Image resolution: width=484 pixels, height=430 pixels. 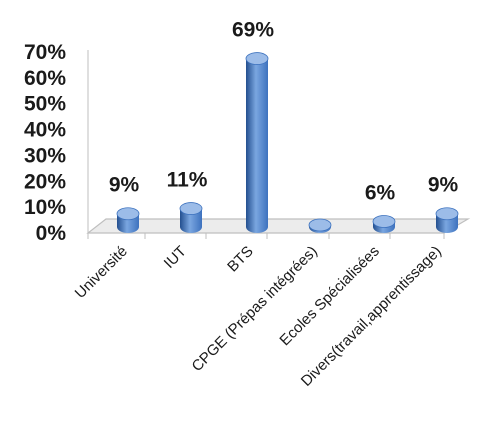 I want to click on data-label: 6%, so click(x=380, y=192).